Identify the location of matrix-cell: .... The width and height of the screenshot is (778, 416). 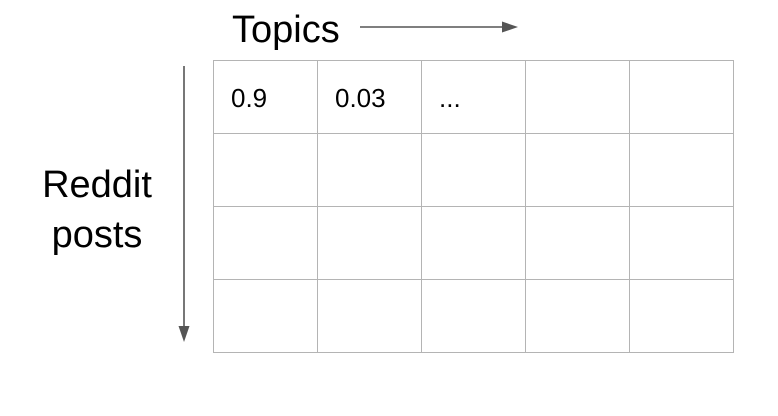
(473, 97).